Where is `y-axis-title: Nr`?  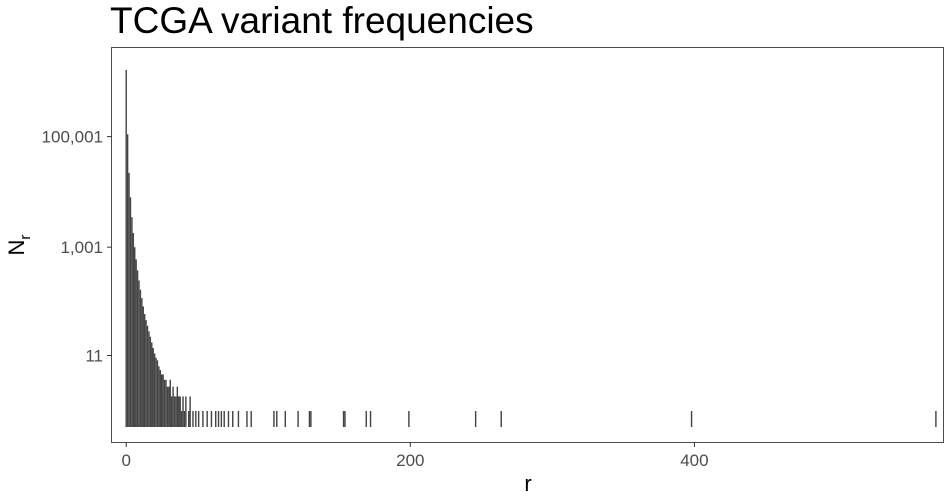 y-axis-title: Nr is located at coordinates (19, 245).